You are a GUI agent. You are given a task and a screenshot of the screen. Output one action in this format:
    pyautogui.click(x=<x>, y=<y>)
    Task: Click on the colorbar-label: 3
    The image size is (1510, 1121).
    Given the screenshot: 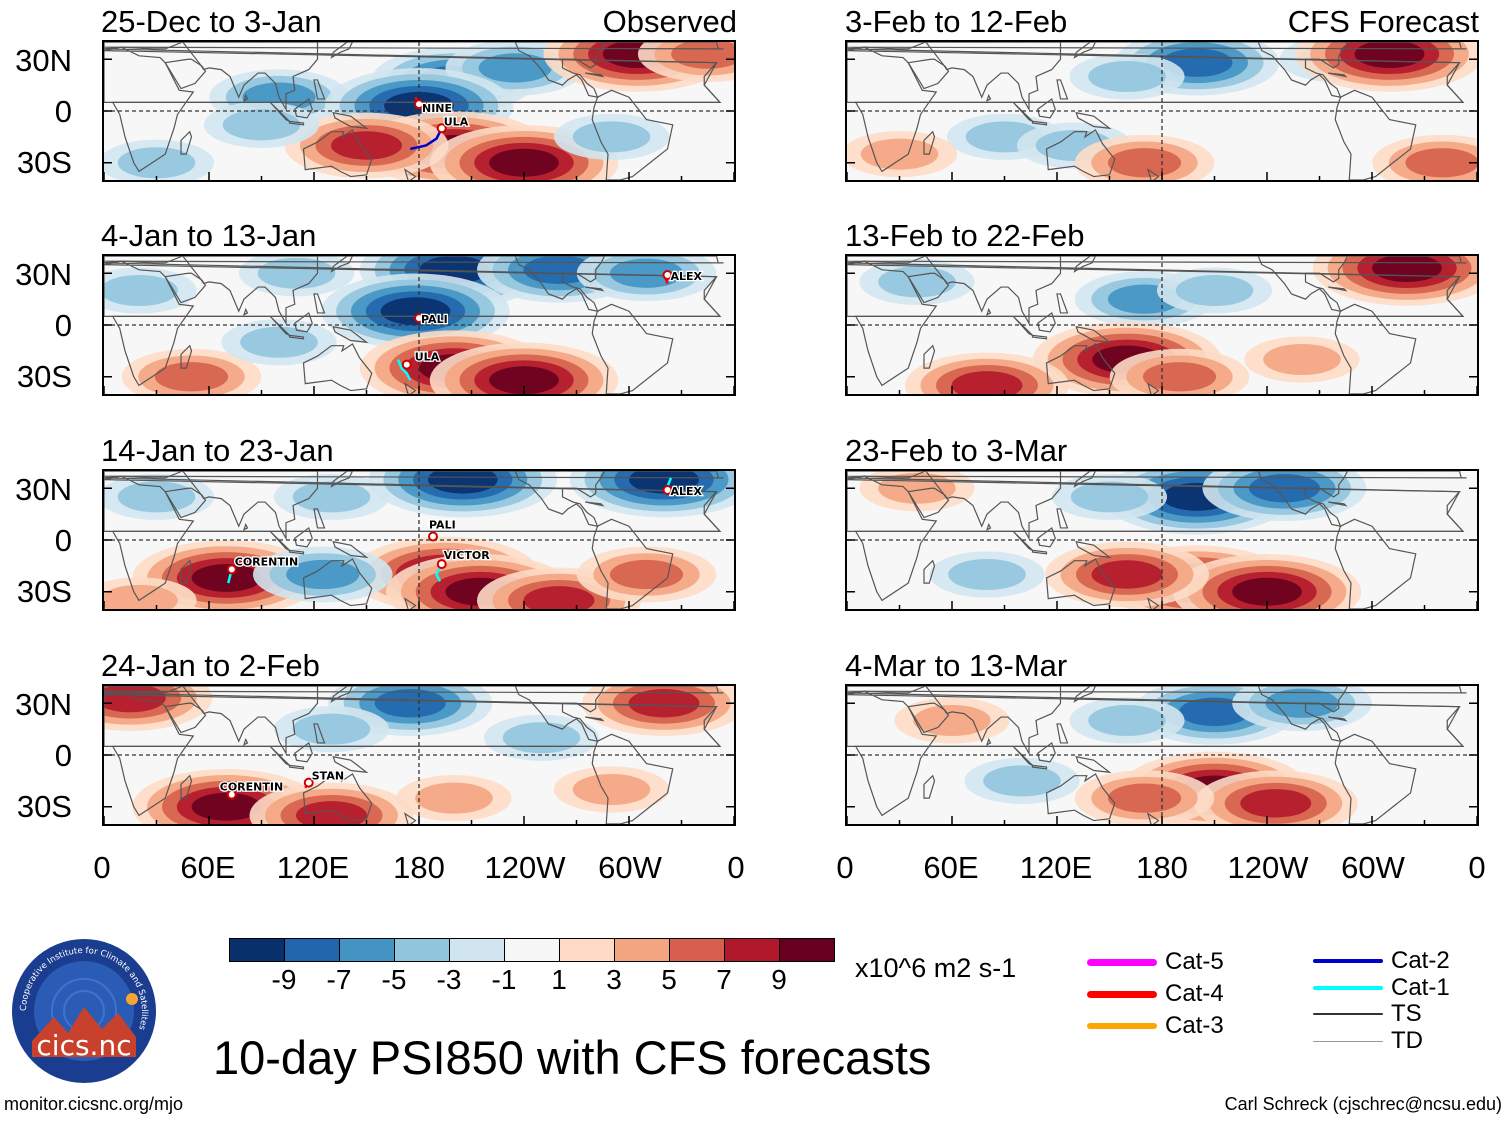 What is the action you would take?
    pyautogui.click(x=614, y=979)
    